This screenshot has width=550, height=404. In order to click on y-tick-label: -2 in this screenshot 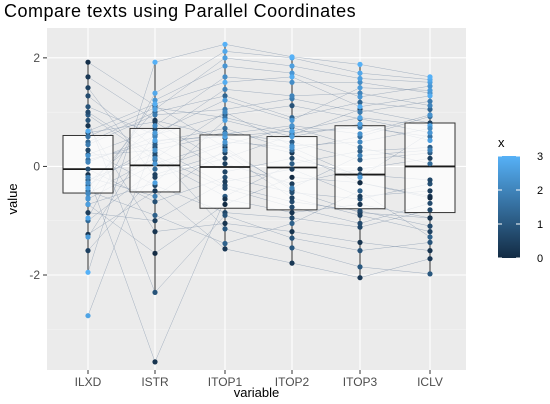, I will do `click(34, 275)`.